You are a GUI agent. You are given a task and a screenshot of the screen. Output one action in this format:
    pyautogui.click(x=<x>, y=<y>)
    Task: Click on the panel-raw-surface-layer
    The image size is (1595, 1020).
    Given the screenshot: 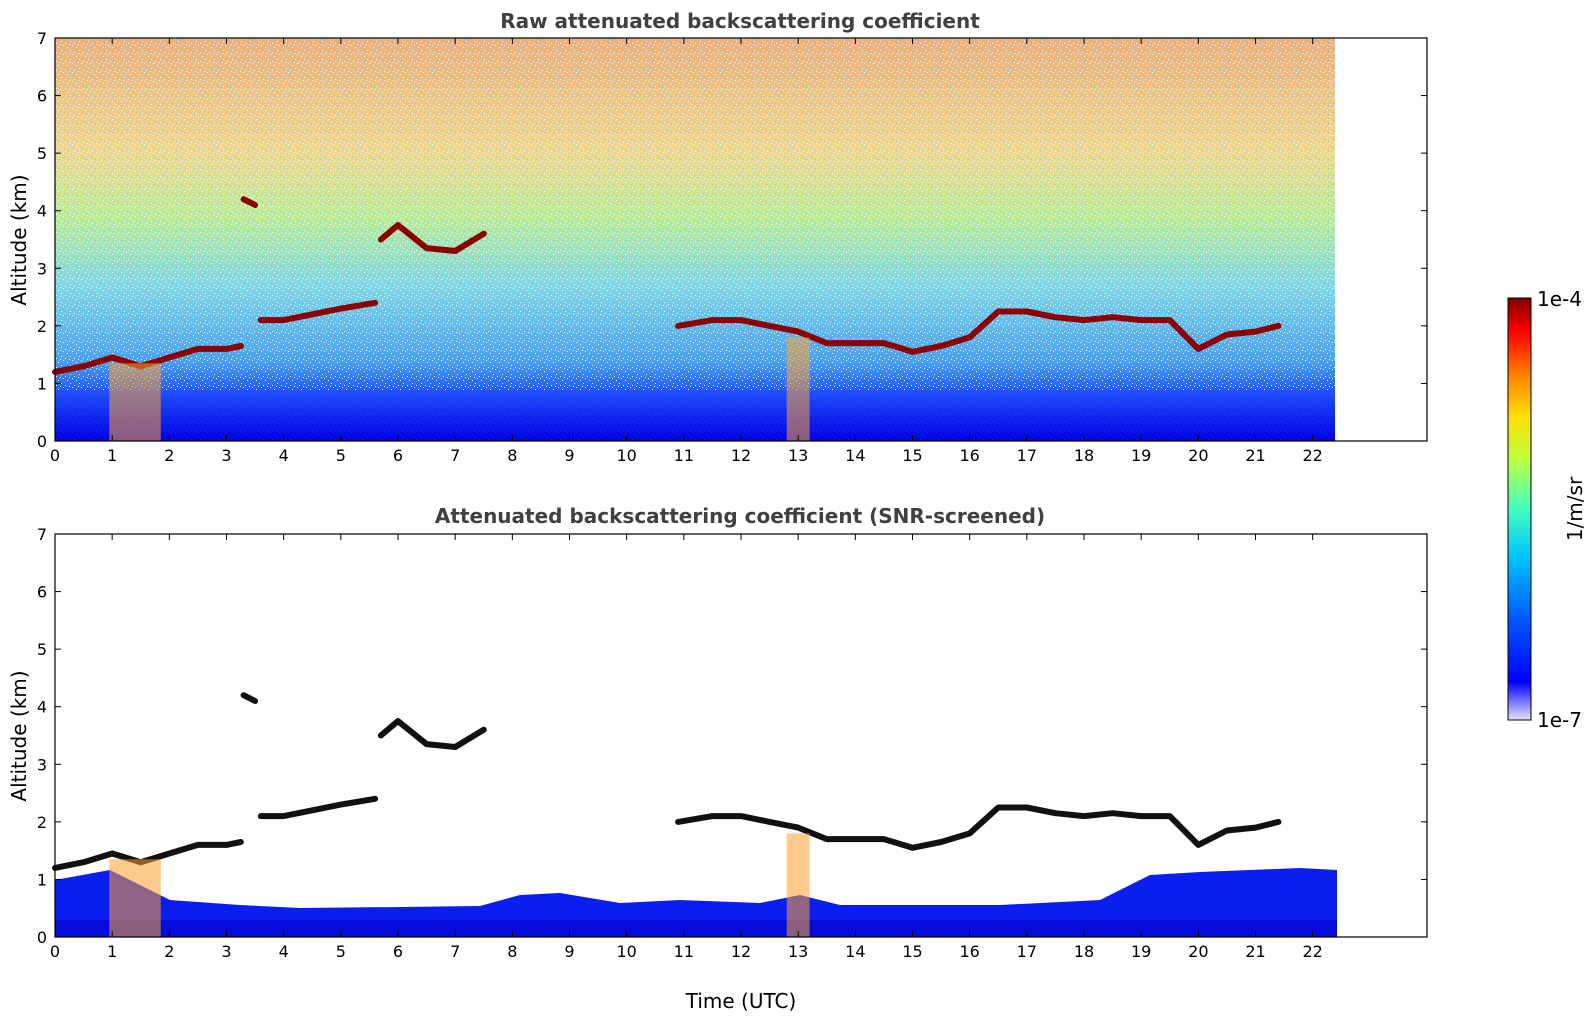 What is the action you would take?
    pyautogui.click(x=695, y=415)
    